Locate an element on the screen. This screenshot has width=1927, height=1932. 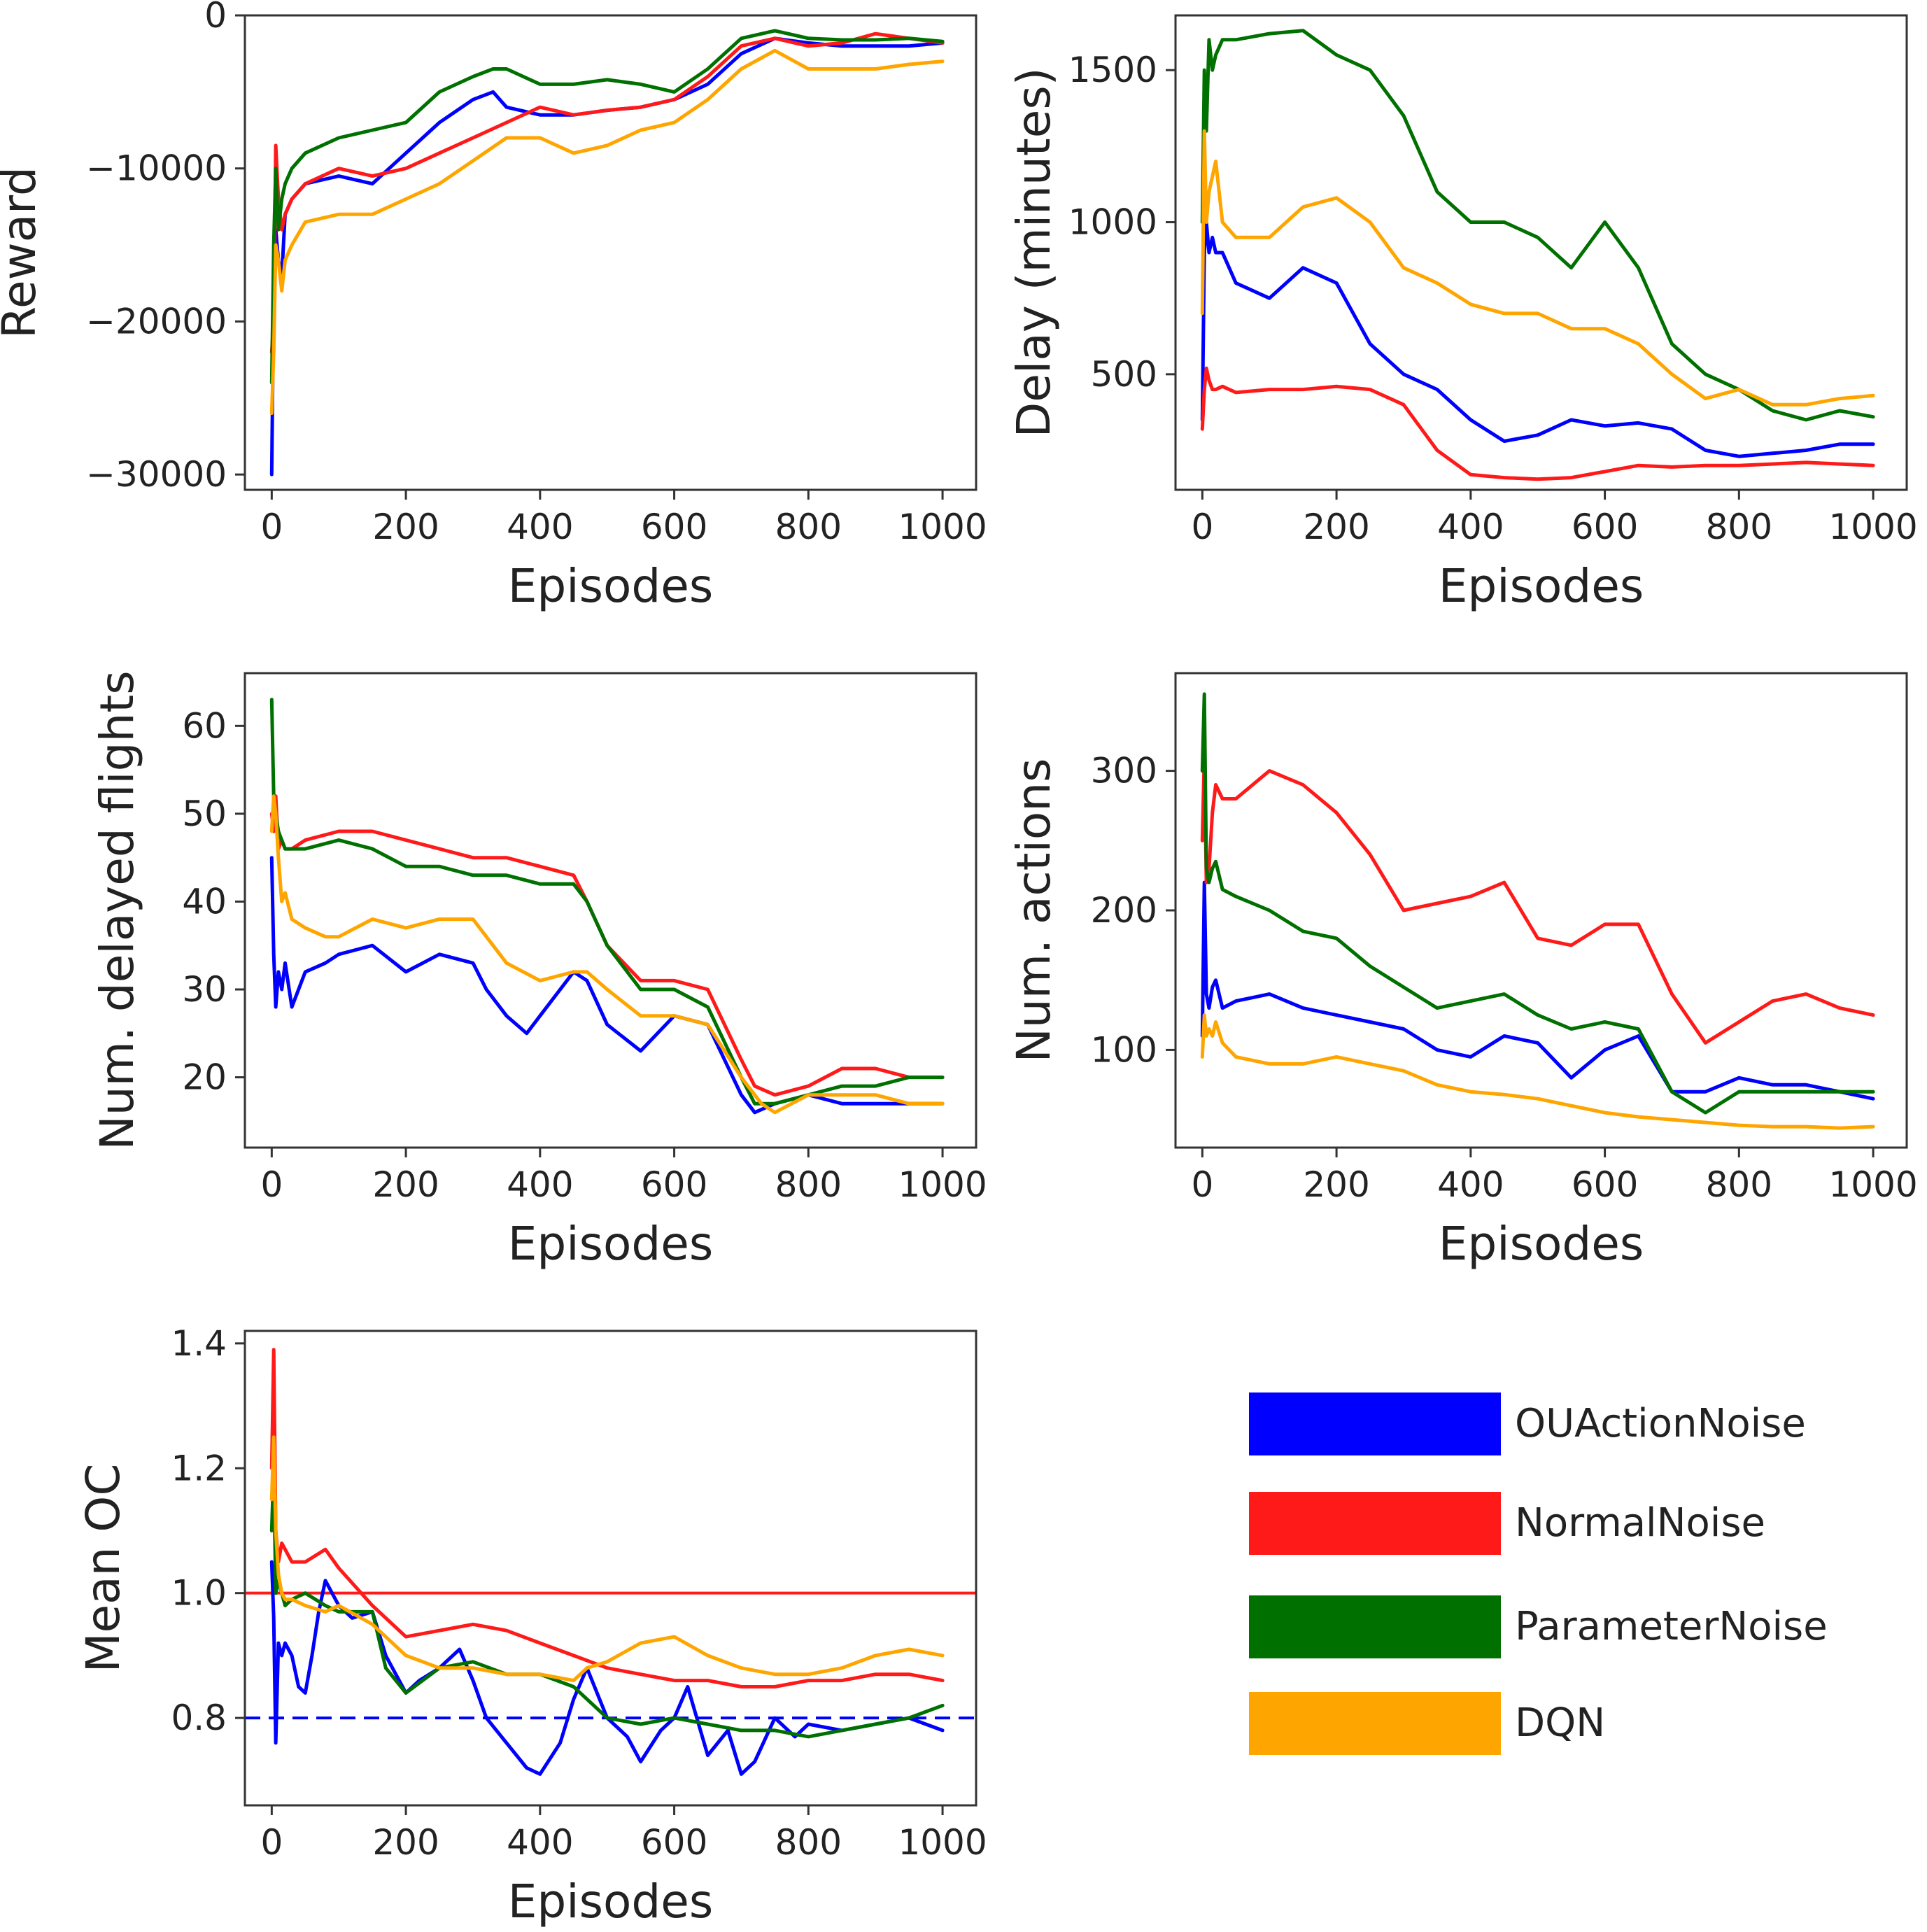
y-tick-label: 50 is located at coordinates (204, 814).